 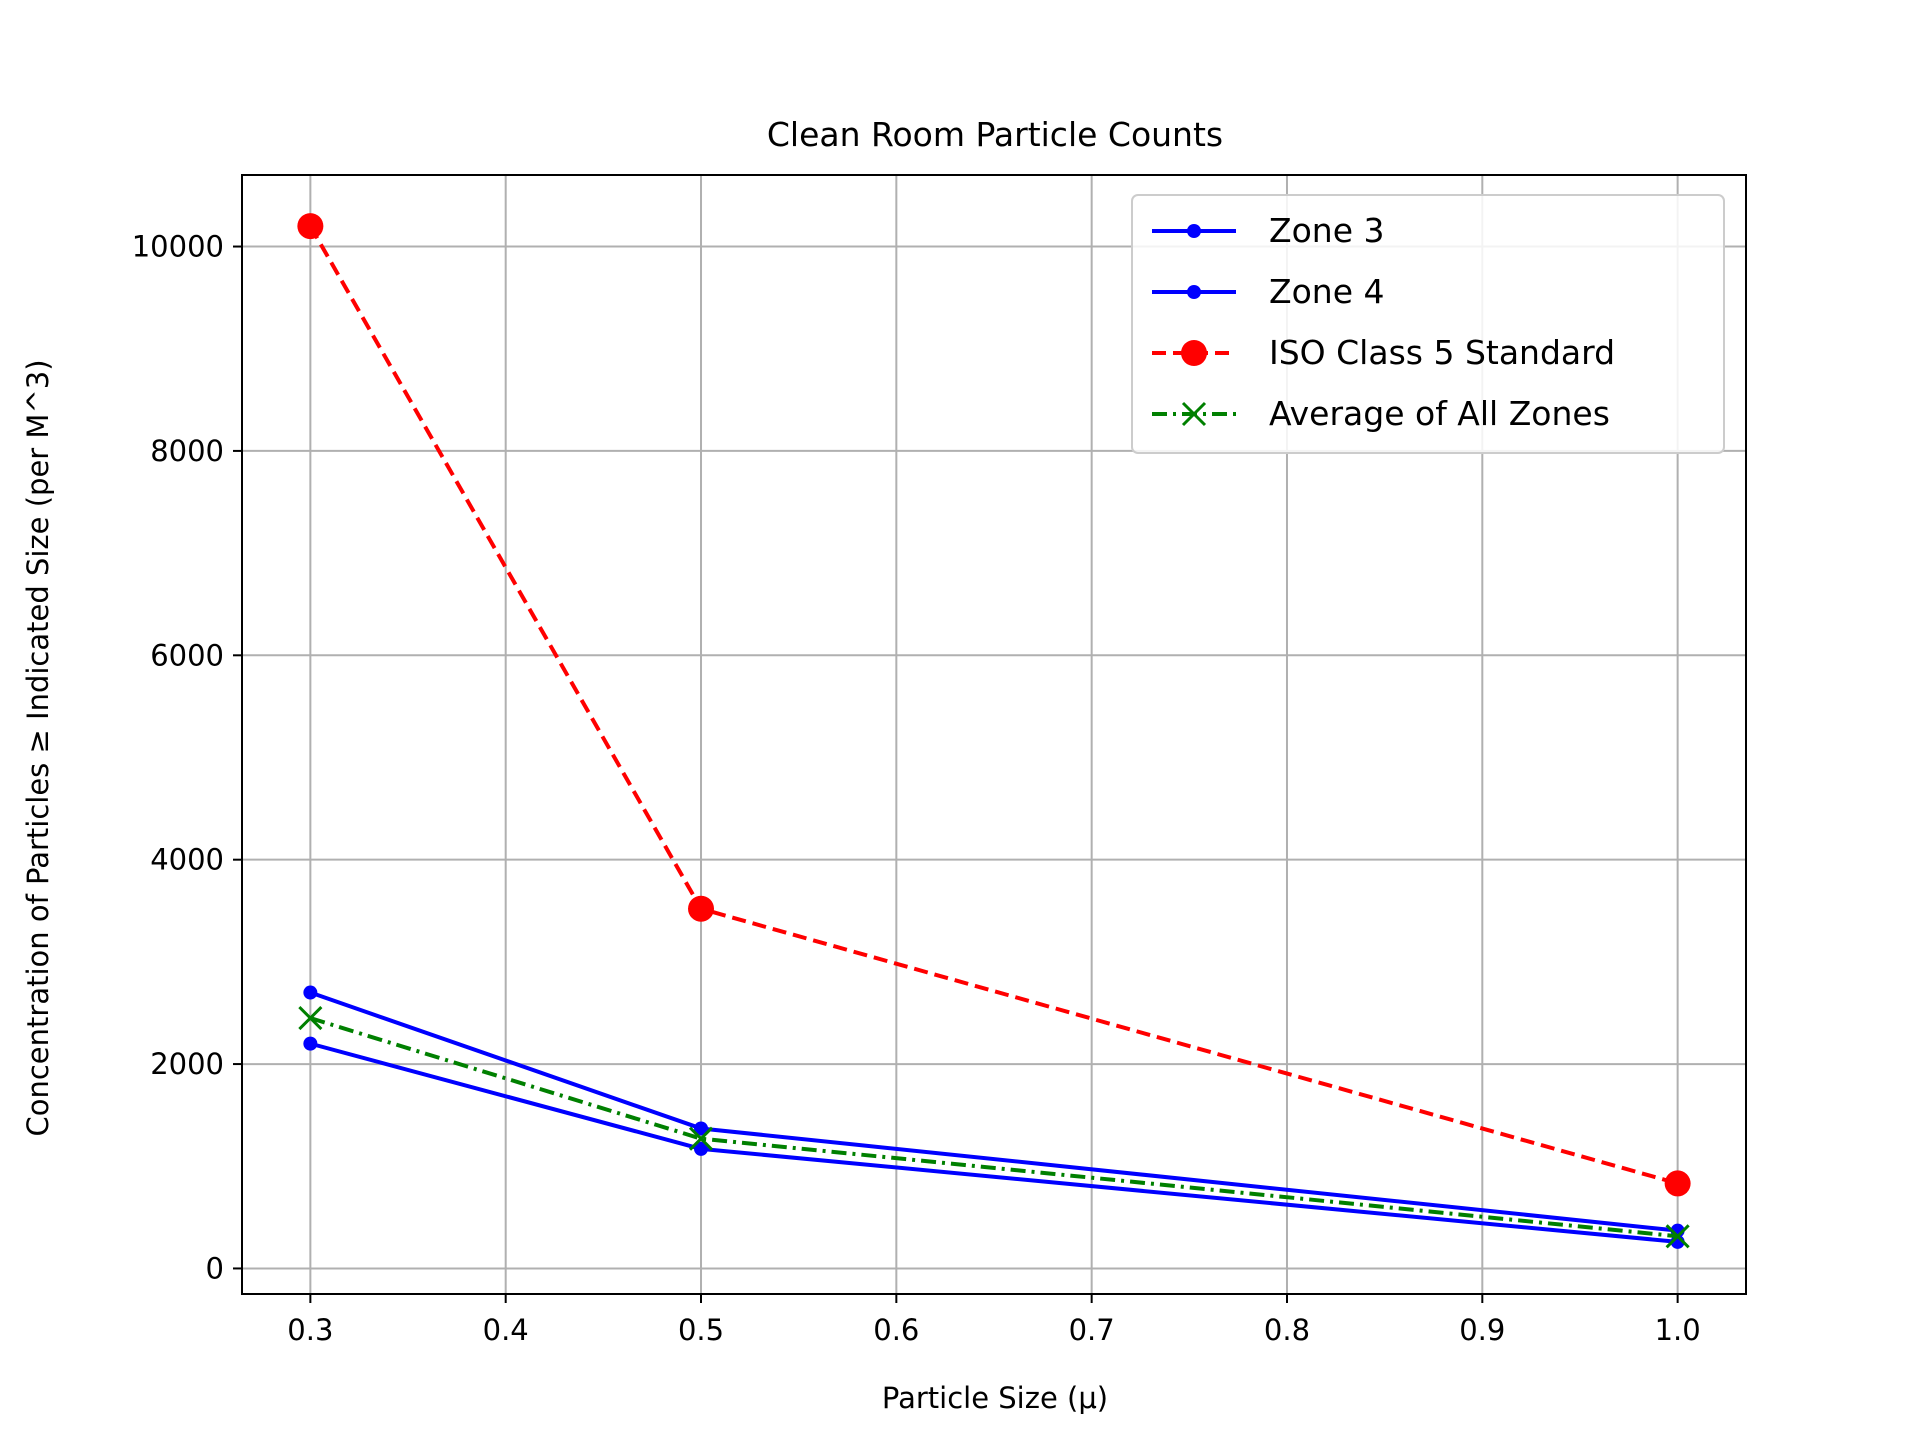 I want to click on legend-label: Zone 3, so click(x=1327, y=230).